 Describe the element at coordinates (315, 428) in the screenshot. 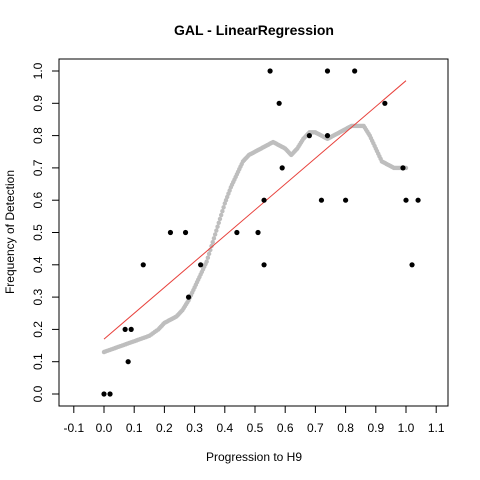

I see `x-tick-label: 0.7` at that location.